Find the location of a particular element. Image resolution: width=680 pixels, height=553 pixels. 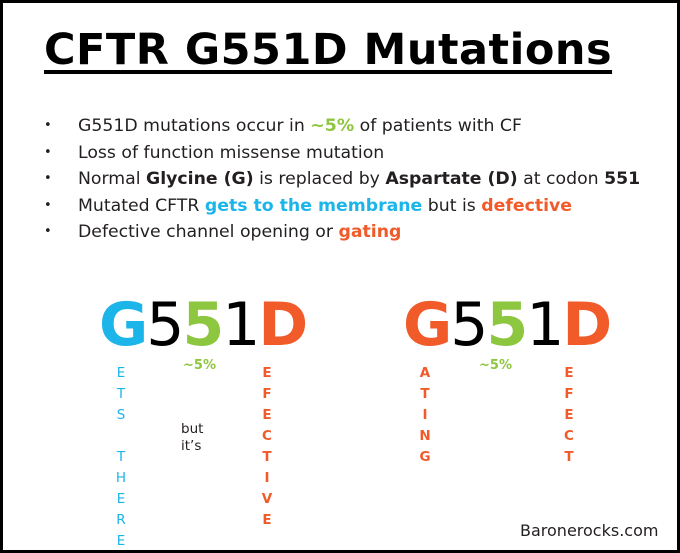

left-second-5: 5 is located at coordinates (203, 325).